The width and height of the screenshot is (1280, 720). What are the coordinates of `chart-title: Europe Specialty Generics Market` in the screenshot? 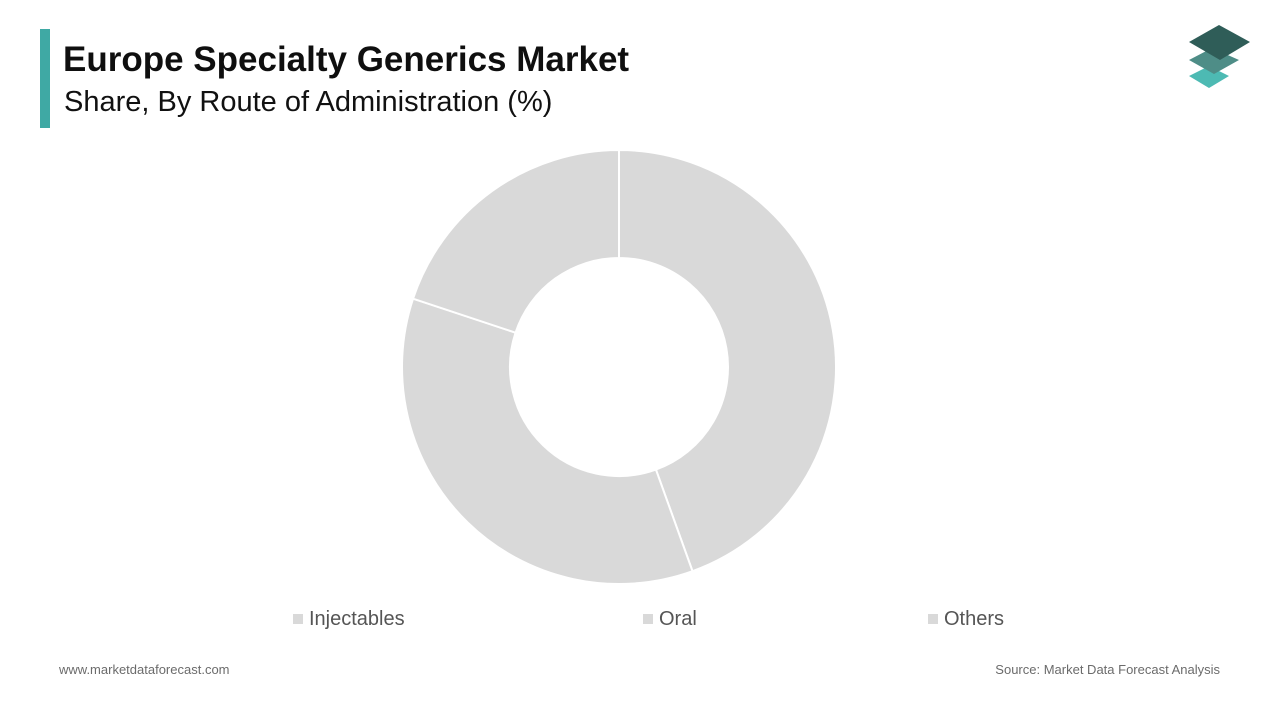 It's located at (346, 59).